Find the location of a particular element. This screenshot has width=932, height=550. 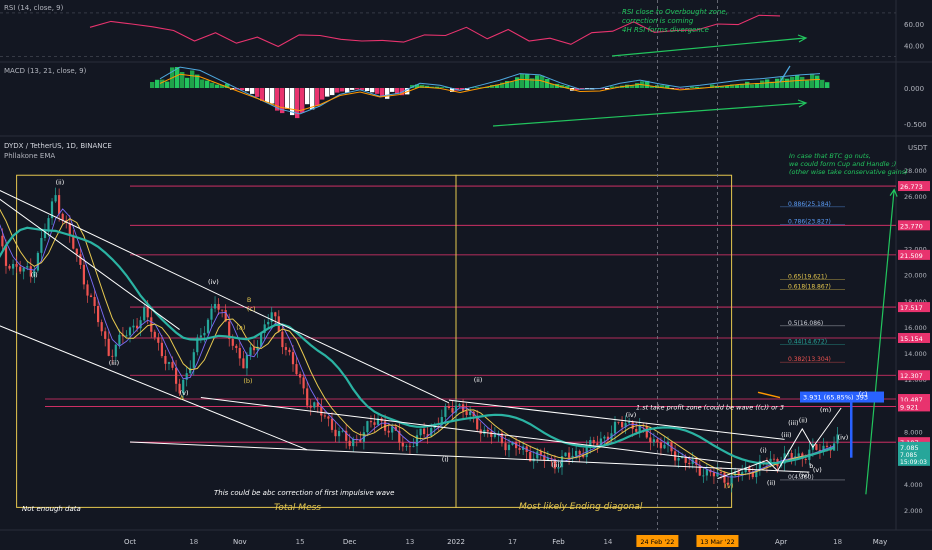

wave-label: (iv) is located at coordinates (843, 437).